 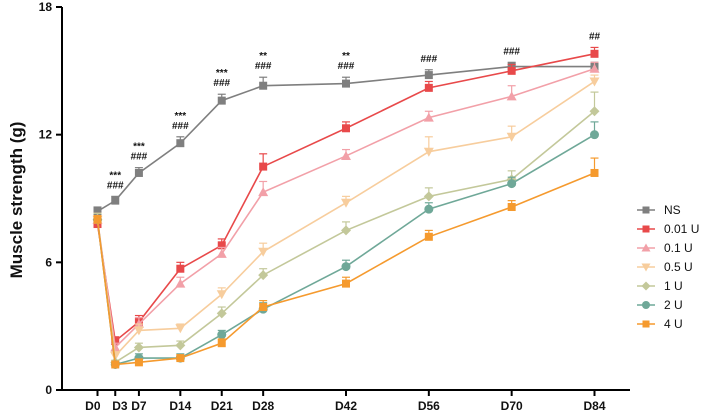 What do you see at coordinates (659, 210) in the screenshot?
I see `legend-item: NS` at bounding box center [659, 210].